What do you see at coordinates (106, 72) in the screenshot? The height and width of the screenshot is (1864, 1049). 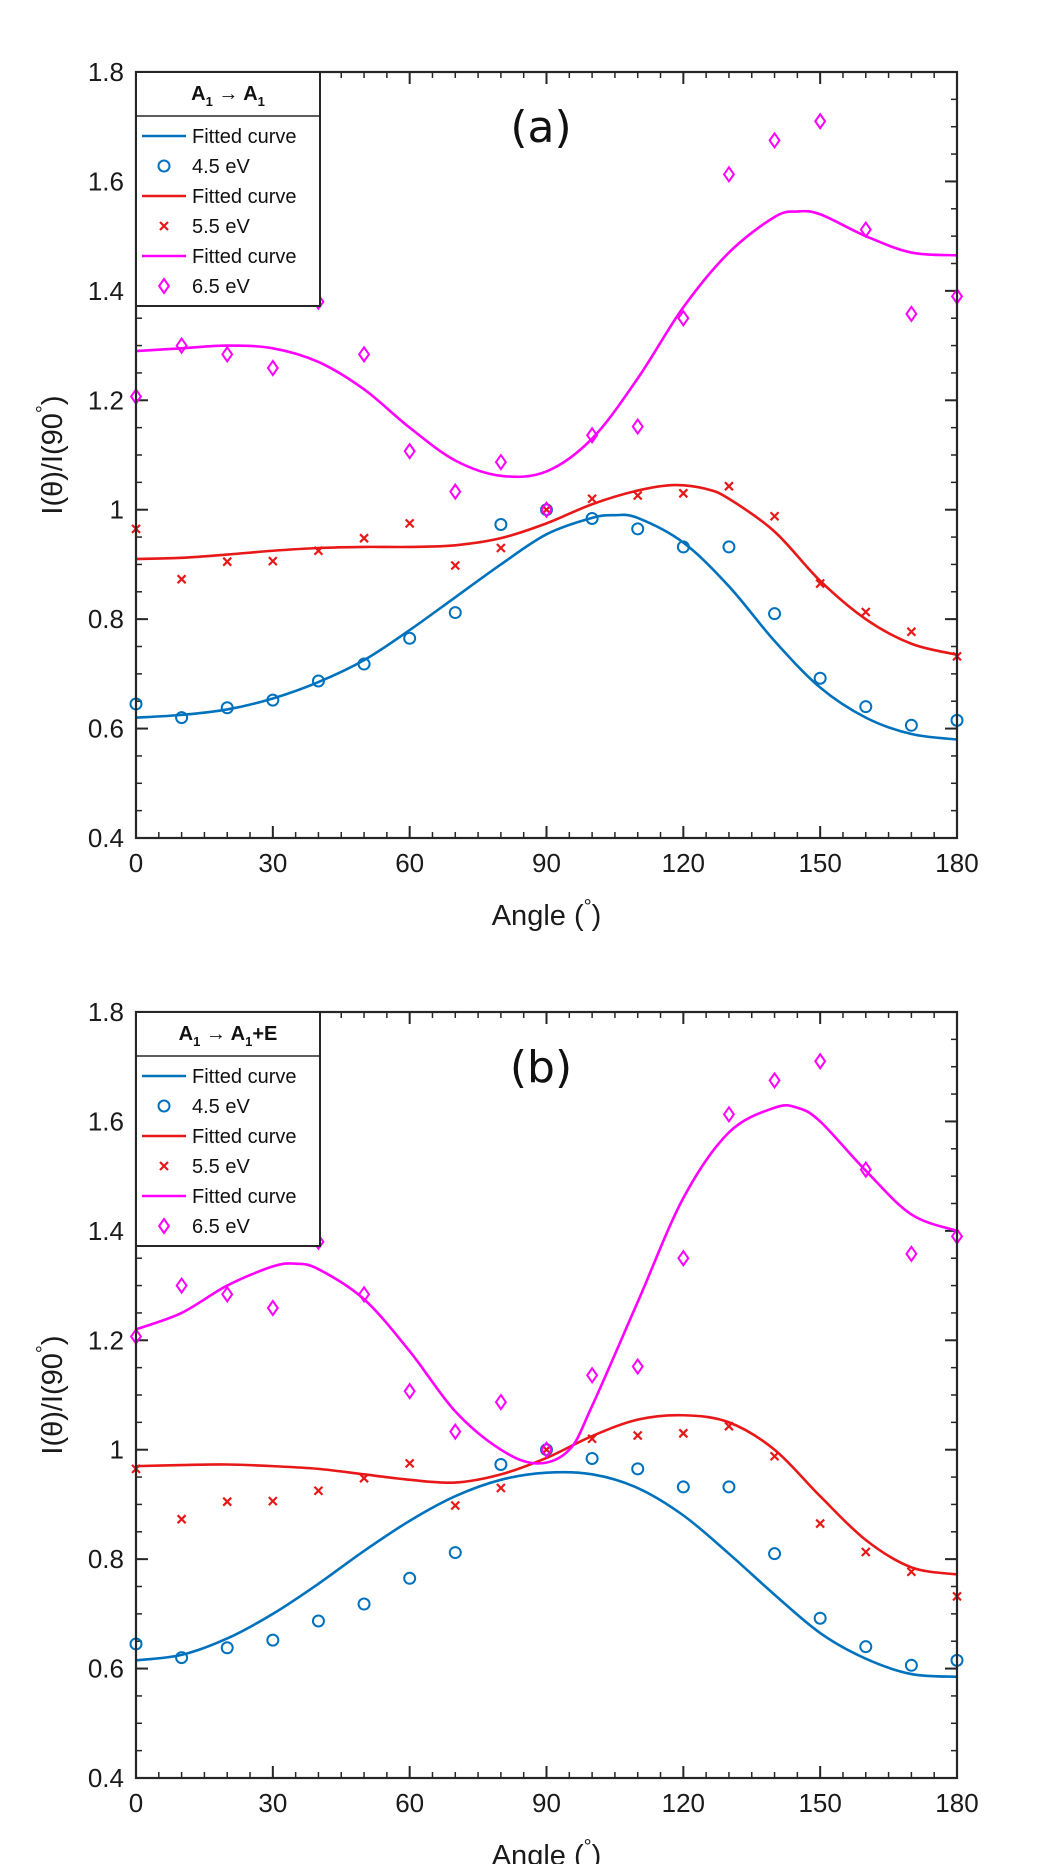 I see `y-tick-label: 1.8` at bounding box center [106, 72].